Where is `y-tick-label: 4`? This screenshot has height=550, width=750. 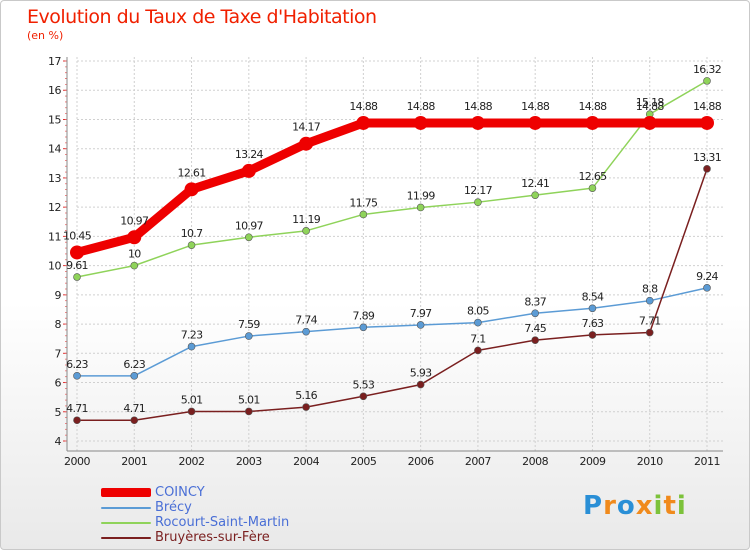 y-tick-label: 4 is located at coordinates (58, 441).